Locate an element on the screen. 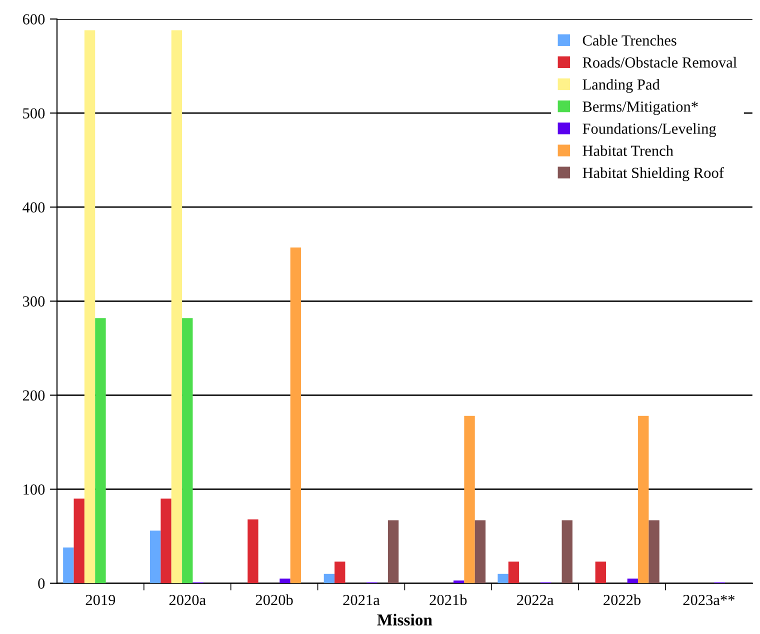 Image resolution: width=760 pixels, height=634 pixels. y-tick-label: 0 is located at coordinates (41, 583).